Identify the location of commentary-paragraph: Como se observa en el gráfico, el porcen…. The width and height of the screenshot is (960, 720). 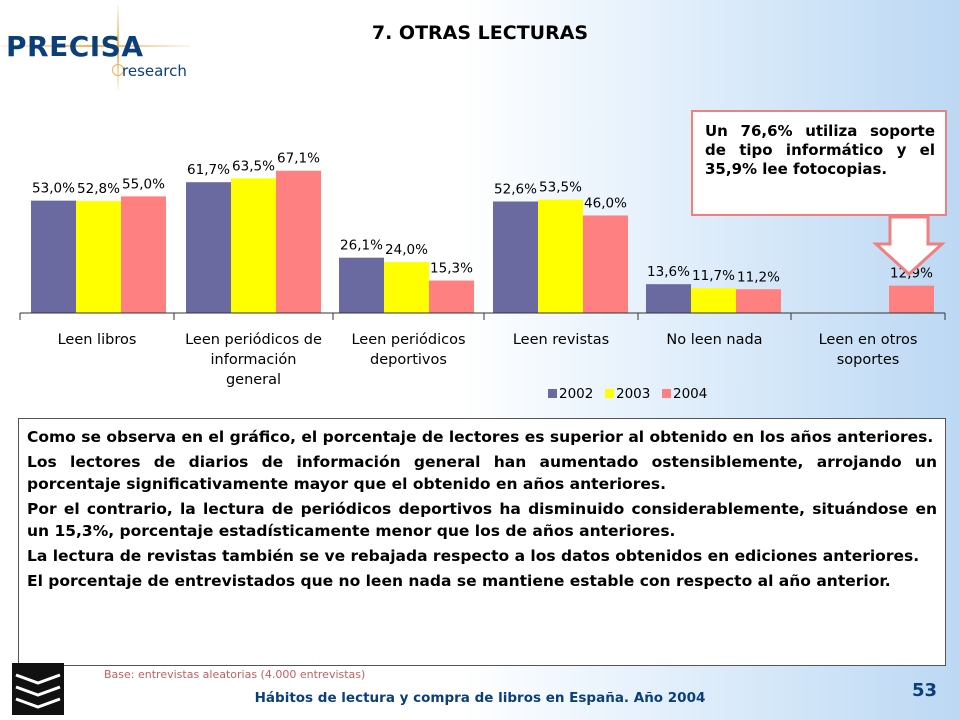
(480, 437).